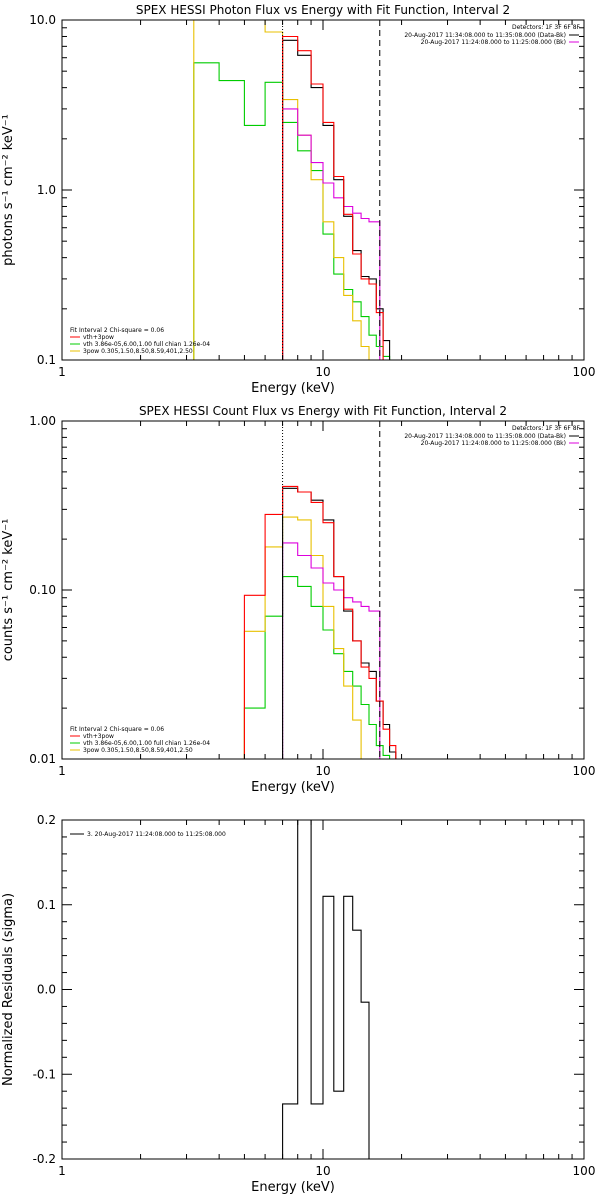 The width and height of the screenshot is (600, 1200). I want to click on y-axis-label: counts s⁻¹ cm⁻² keV⁻¹, so click(8, 590).